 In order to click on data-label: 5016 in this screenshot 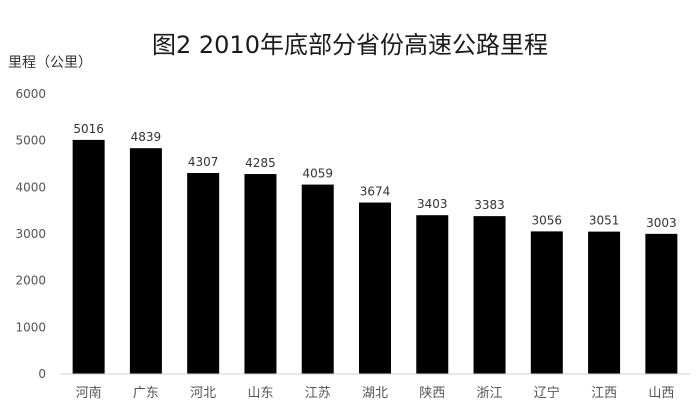, I will do `click(88, 129)`.